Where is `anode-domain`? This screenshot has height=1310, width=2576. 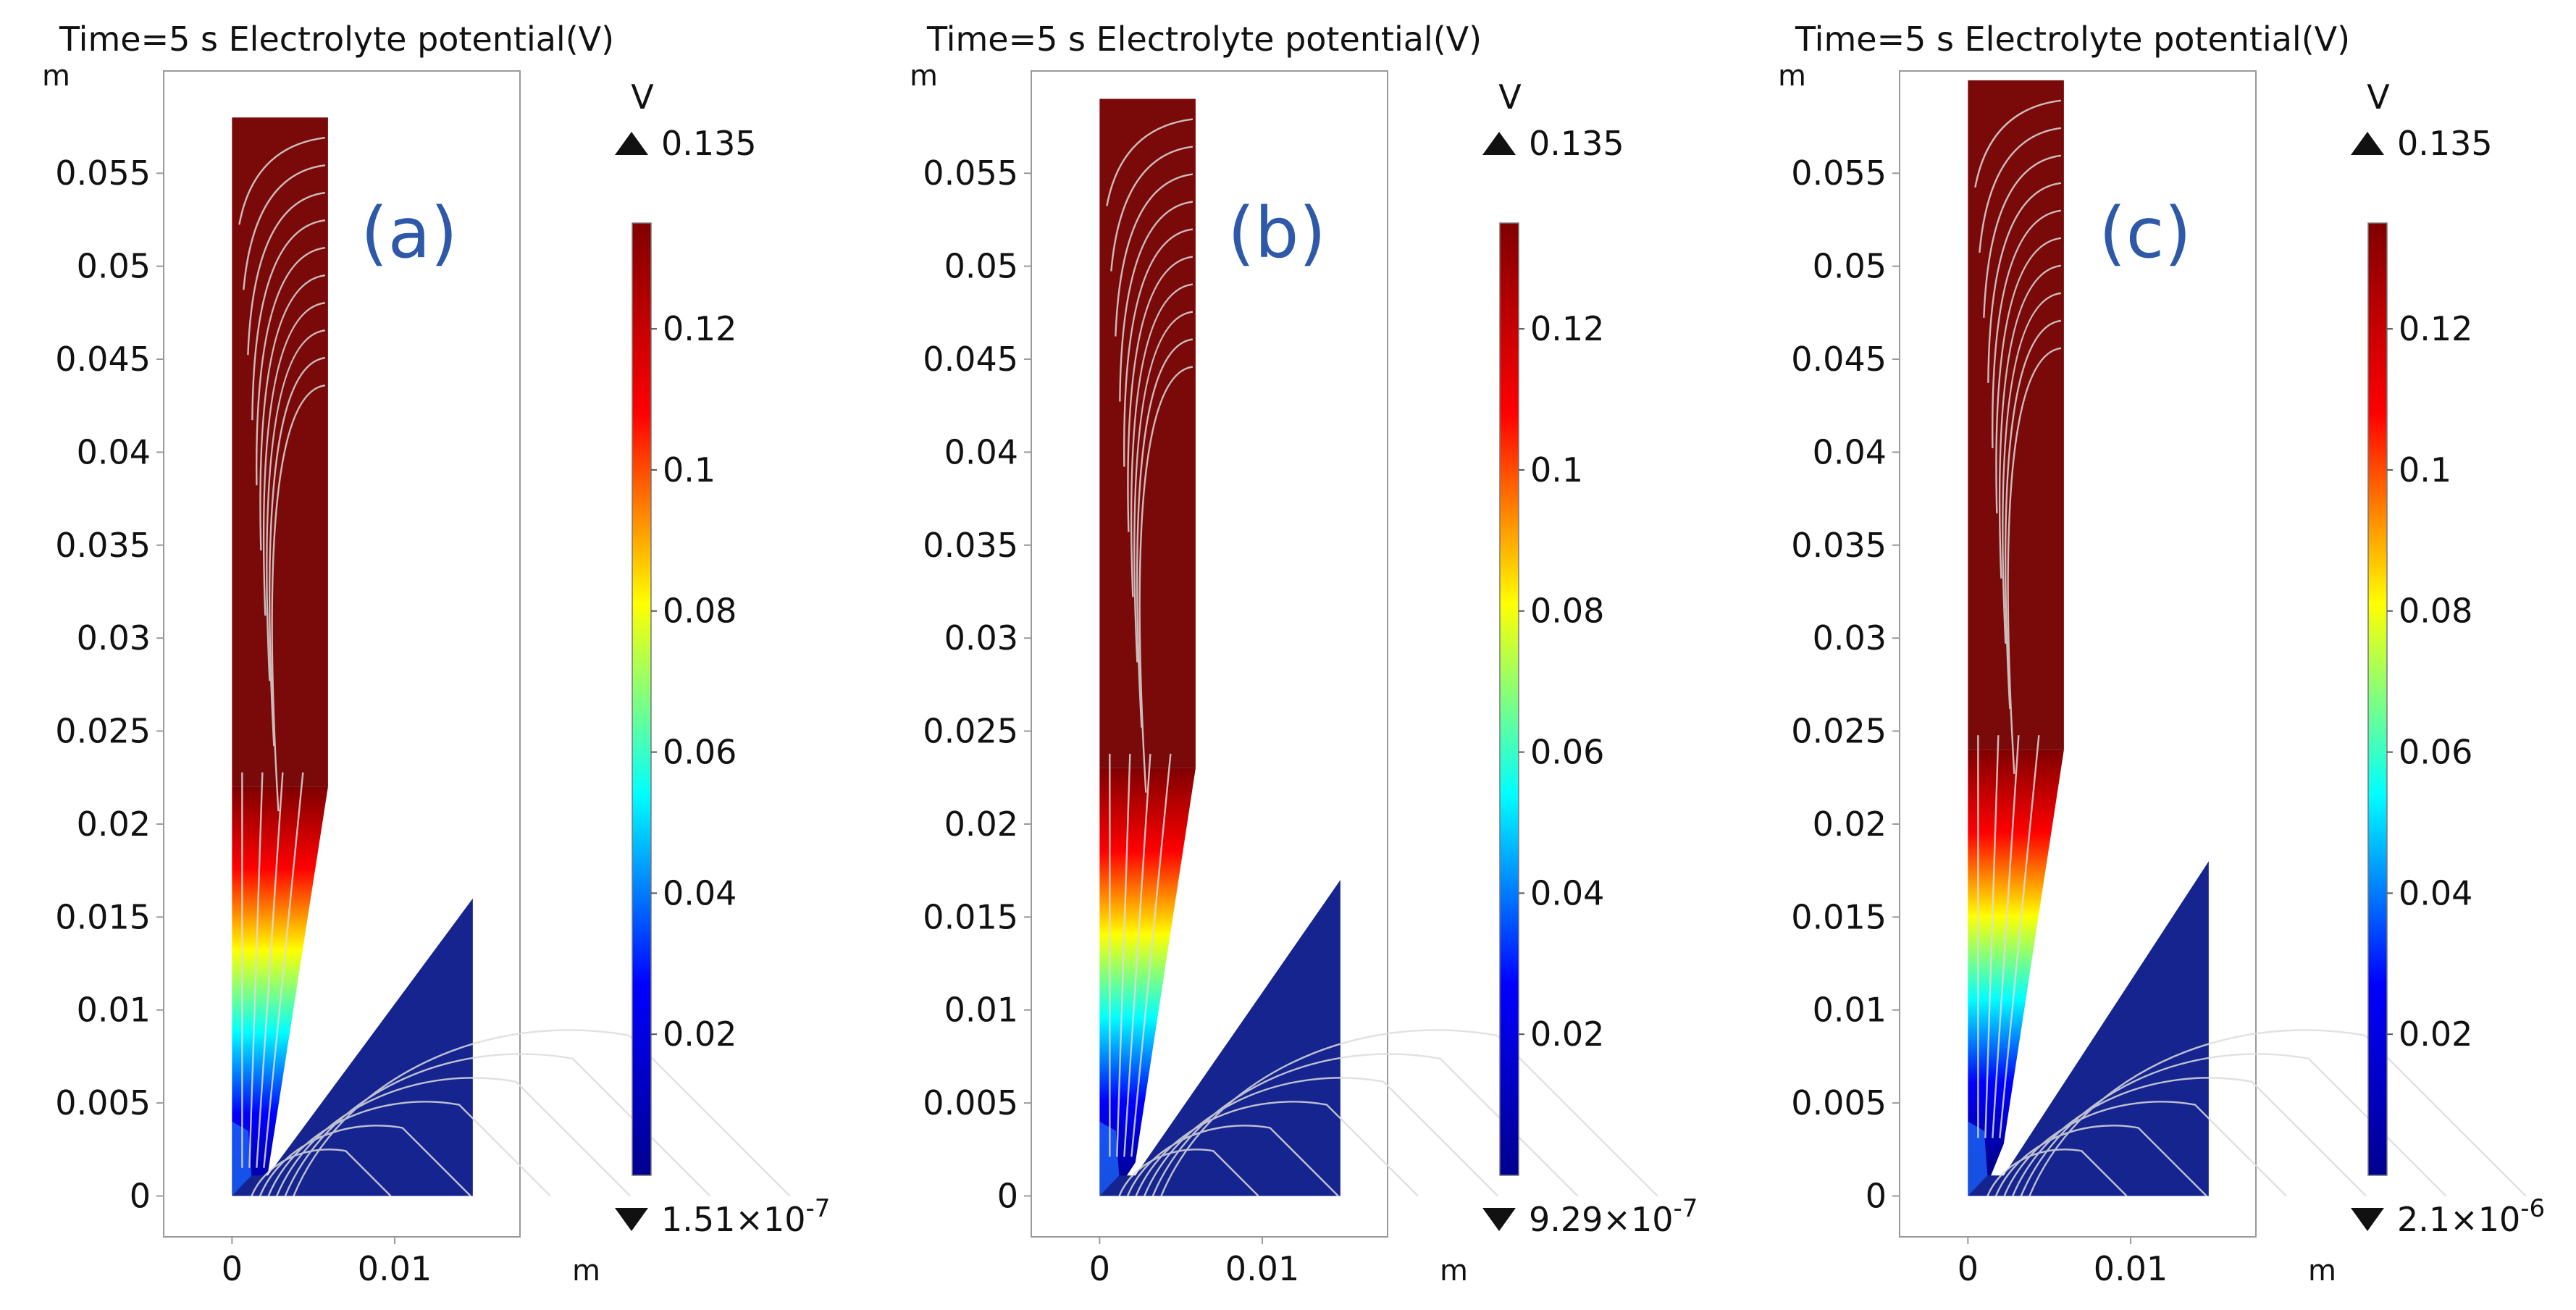
anode-domain is located at coordinates (2016, 415).